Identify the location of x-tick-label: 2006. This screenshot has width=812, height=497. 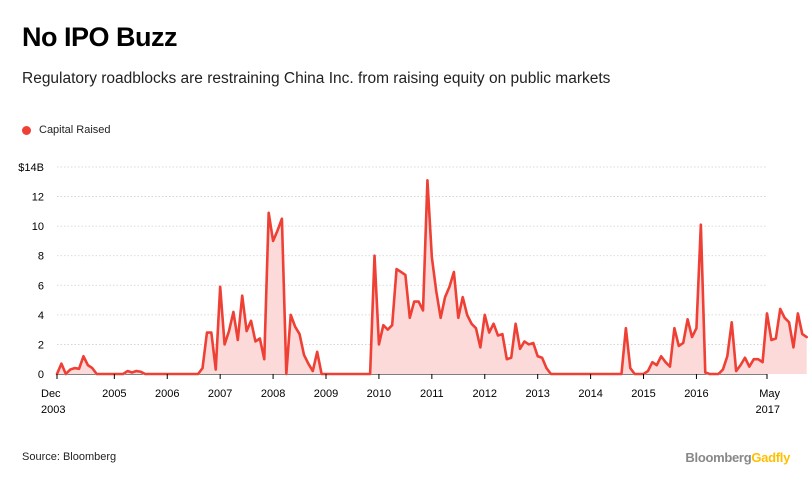
(167, 394).